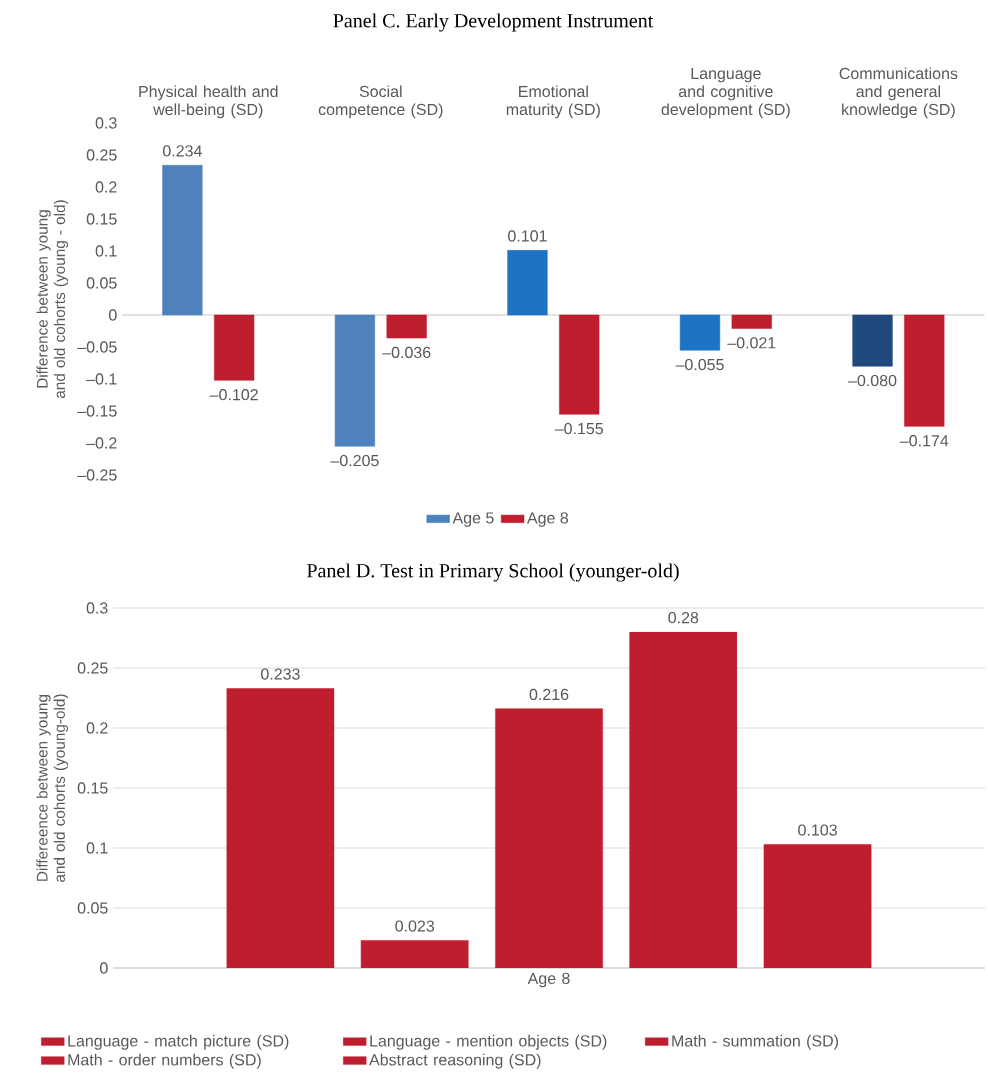 The height and width of the screenshot is (1092, 988). I want to click on legend-label: Math - summation (SD), so click(755, 1042).